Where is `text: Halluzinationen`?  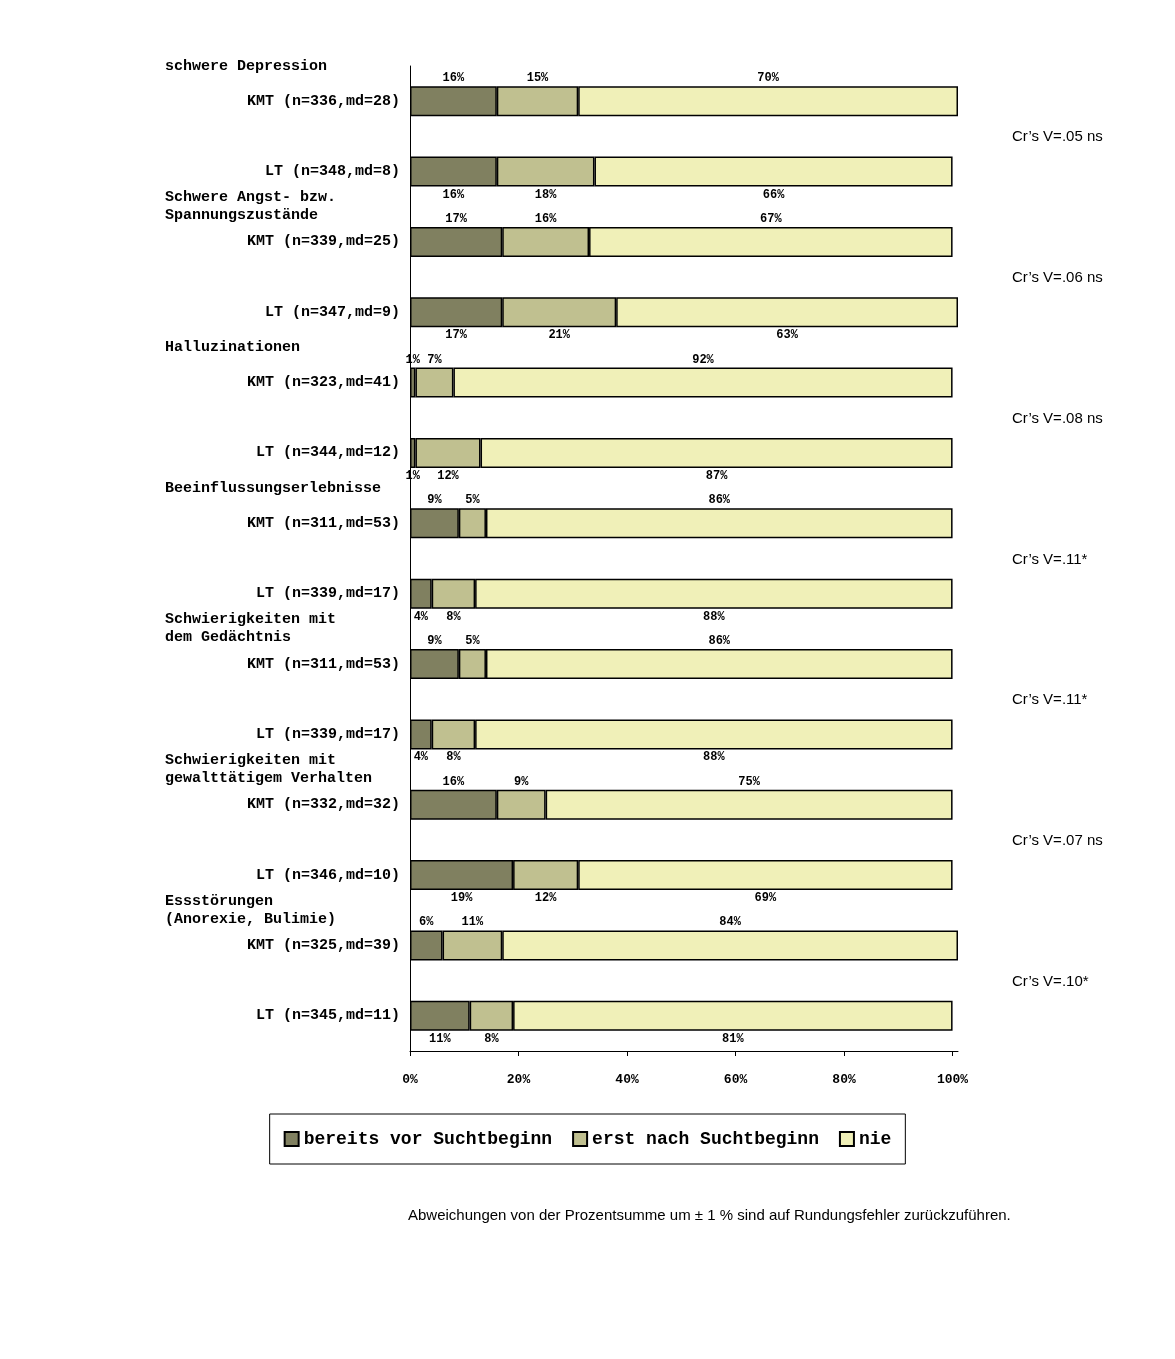 text: Halluzinationen is located at coordinates (233, 347).